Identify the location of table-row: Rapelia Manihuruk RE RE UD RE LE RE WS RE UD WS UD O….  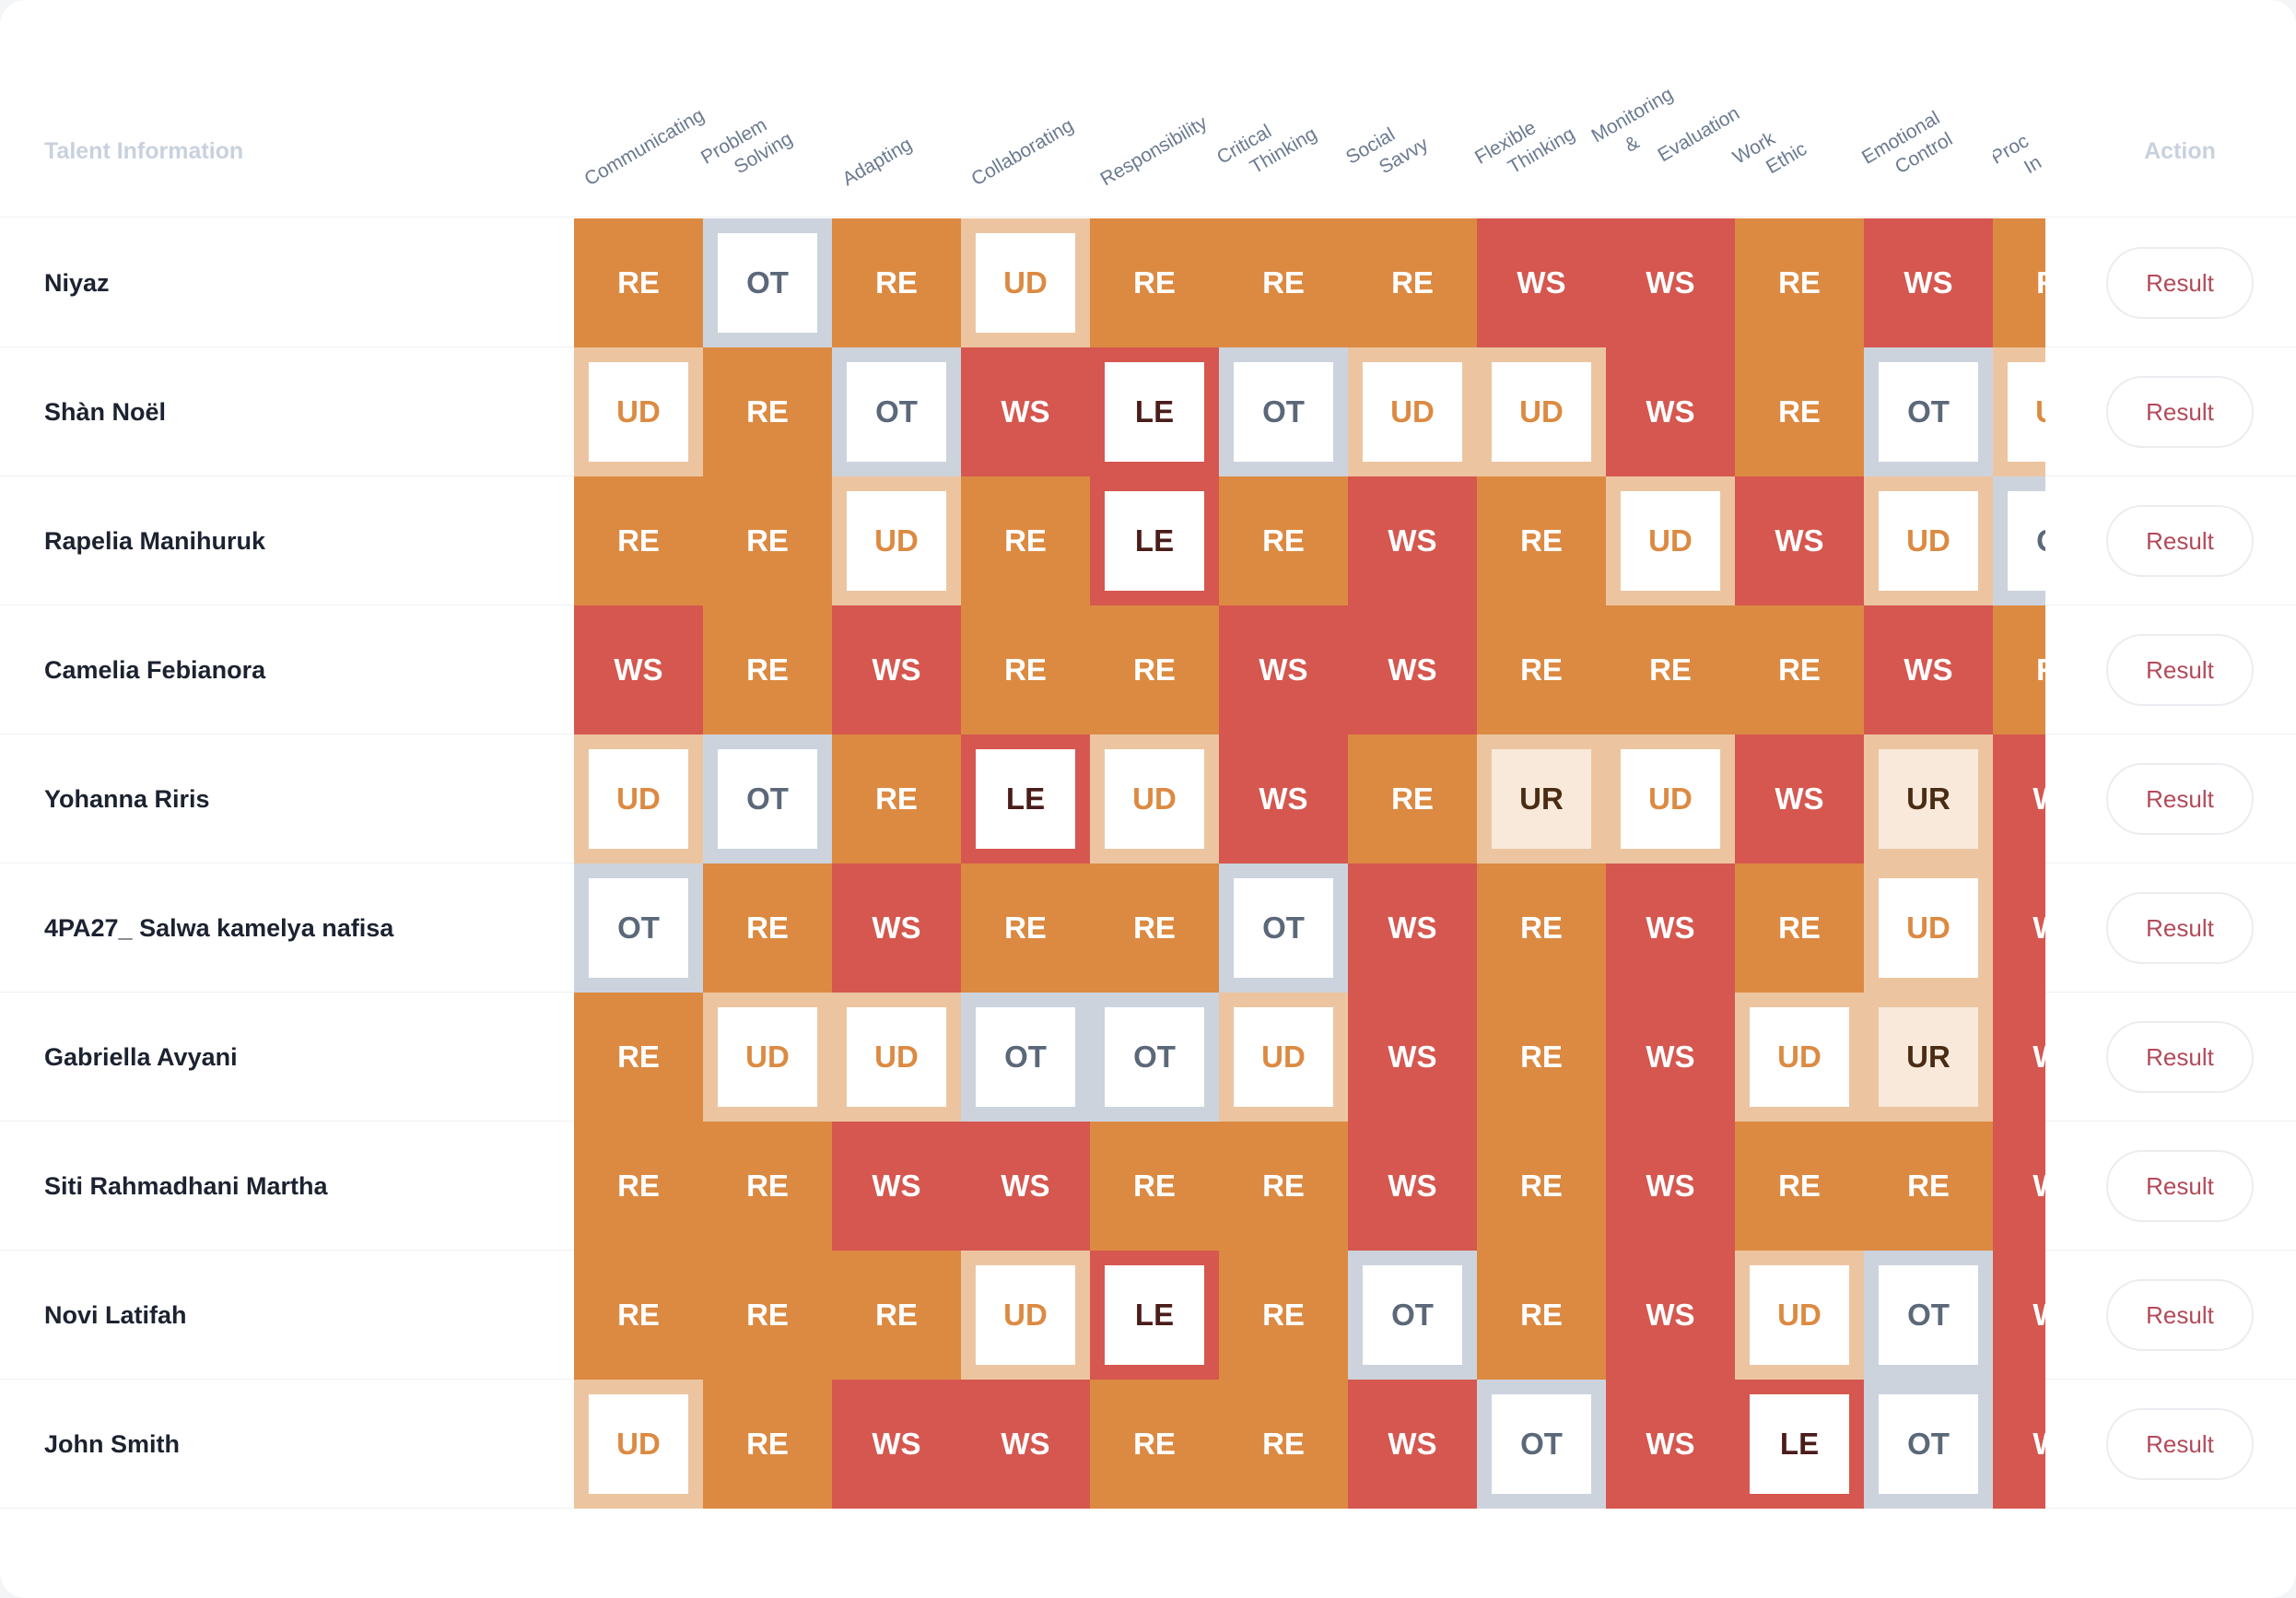
(1148, 540).